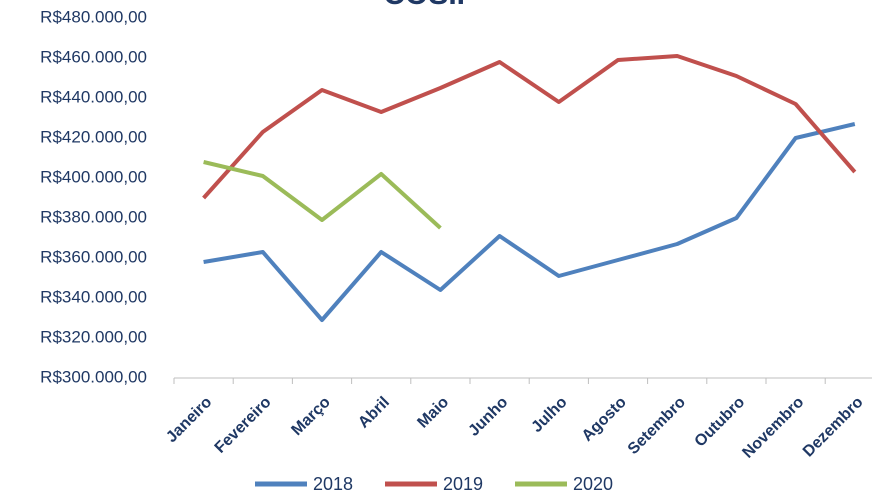 Image resolution: width=875 pixels, height=493 pixels. Describe the element at coordinates (93, 16) in the screenshot. I see `y-tick-label: R$480.000,00` at that location.